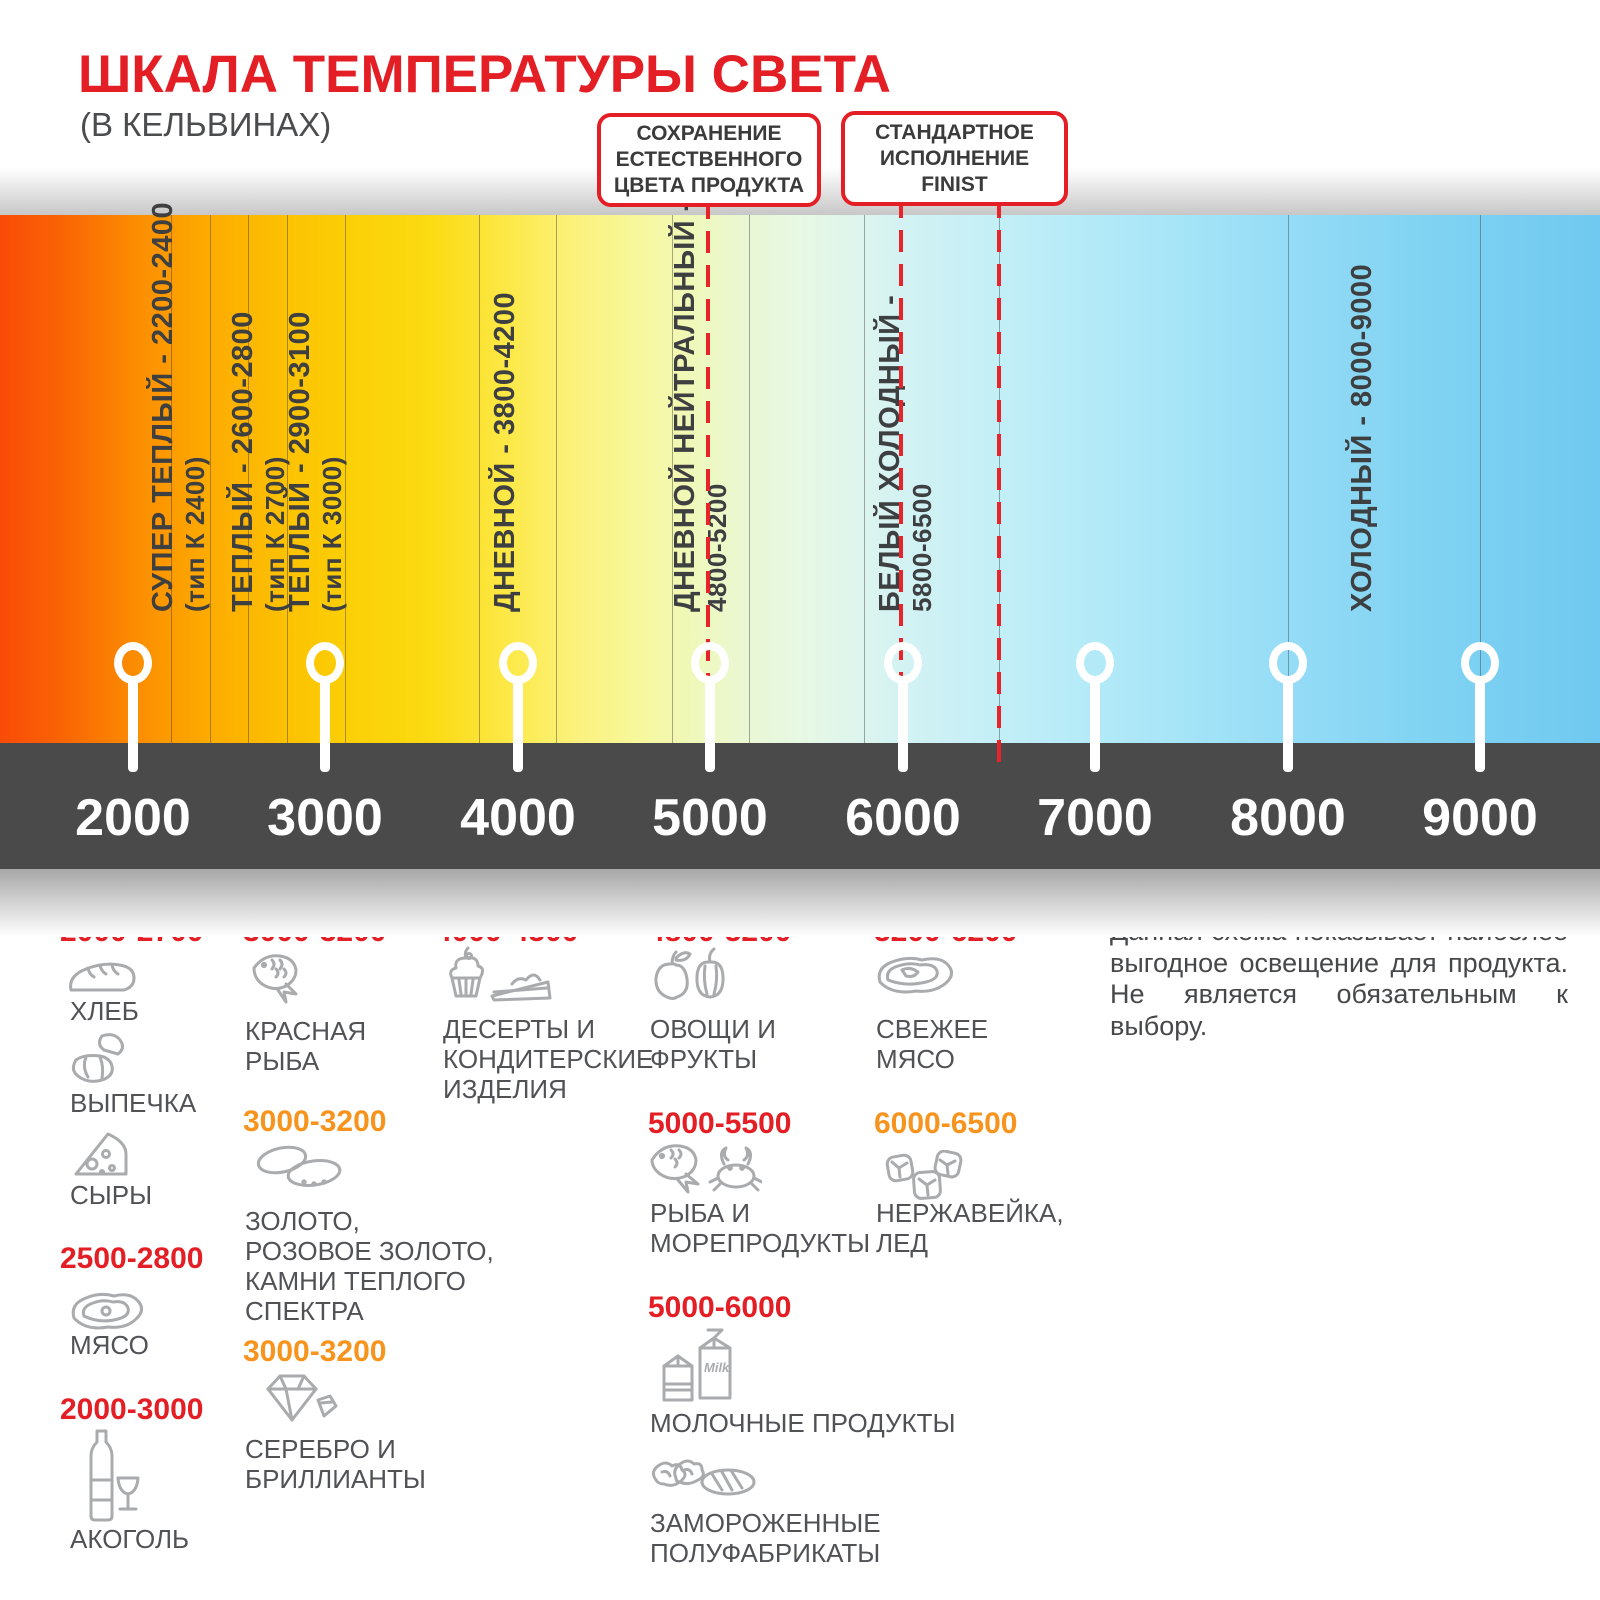 The height and width of the screenshot is (1600, 1600). What do you see at coordinates (915, 975) in the screenshot?
I see `steak-icon` at bounding box center [915, 975].